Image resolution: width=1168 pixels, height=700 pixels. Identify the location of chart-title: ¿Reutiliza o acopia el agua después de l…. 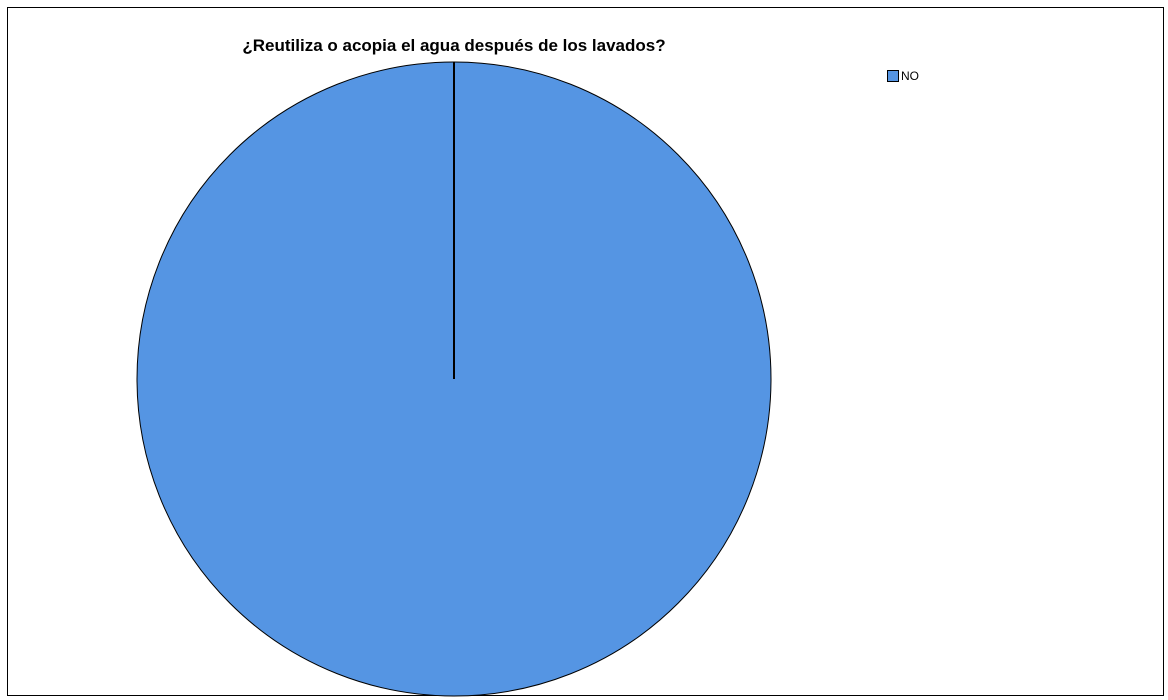
(454, 45).